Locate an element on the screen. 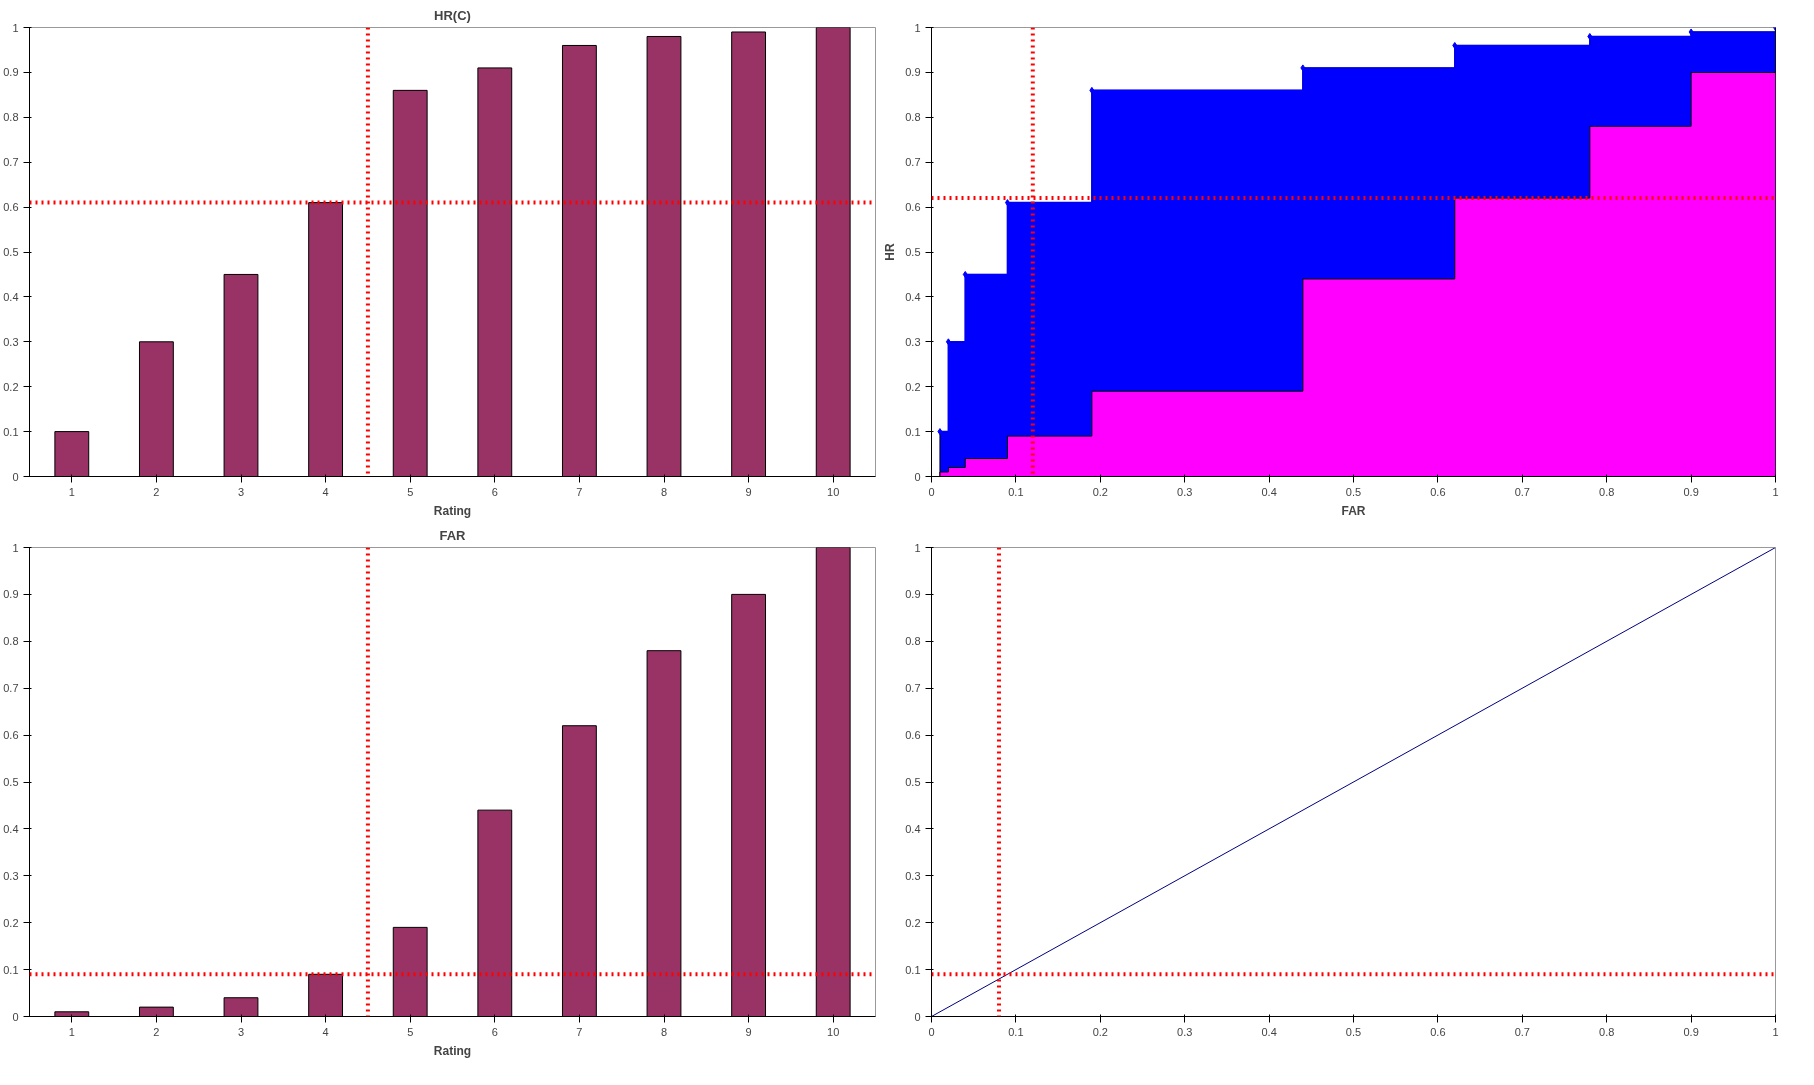  y-axis-title: HR is located at coordinates (890, 252).